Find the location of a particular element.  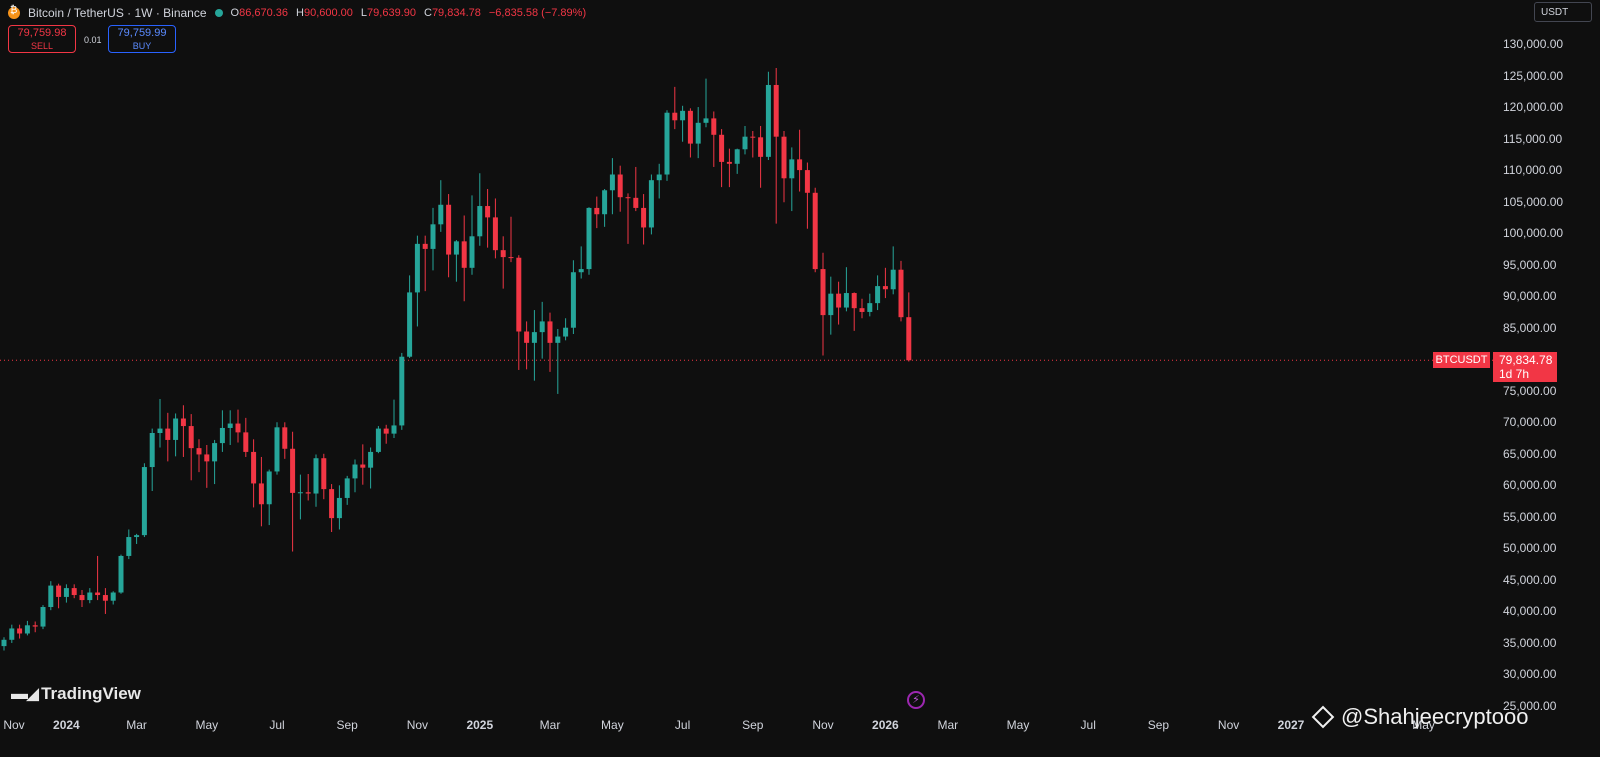

binance-diamond-icon is located at coordinates (1323, 717).